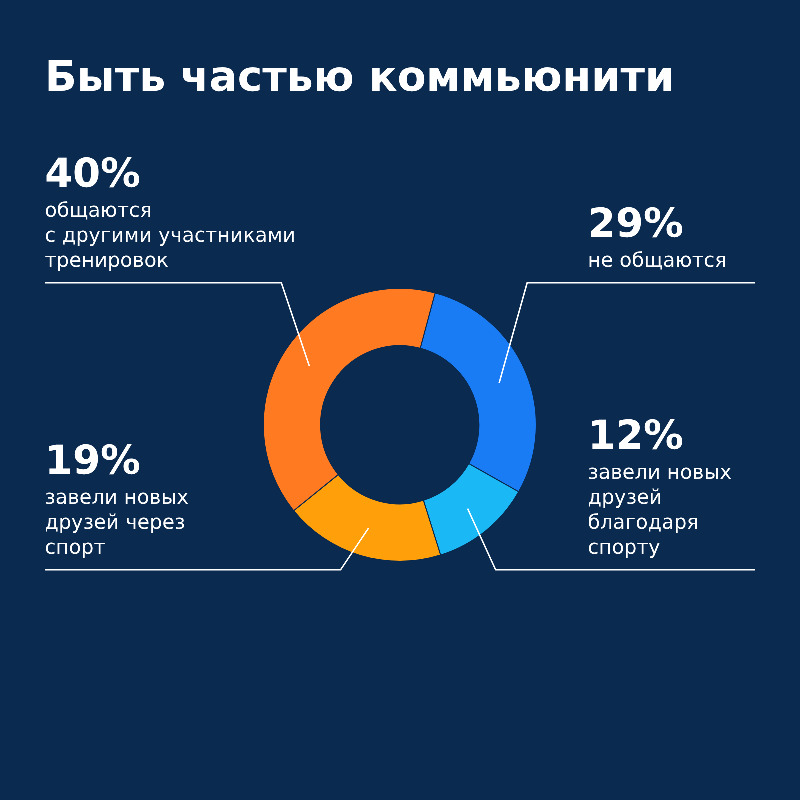  What do you see at coordinates (93, 174) in the screenshot?
I see `data-label: 40%` at bounding box center [93, 174].